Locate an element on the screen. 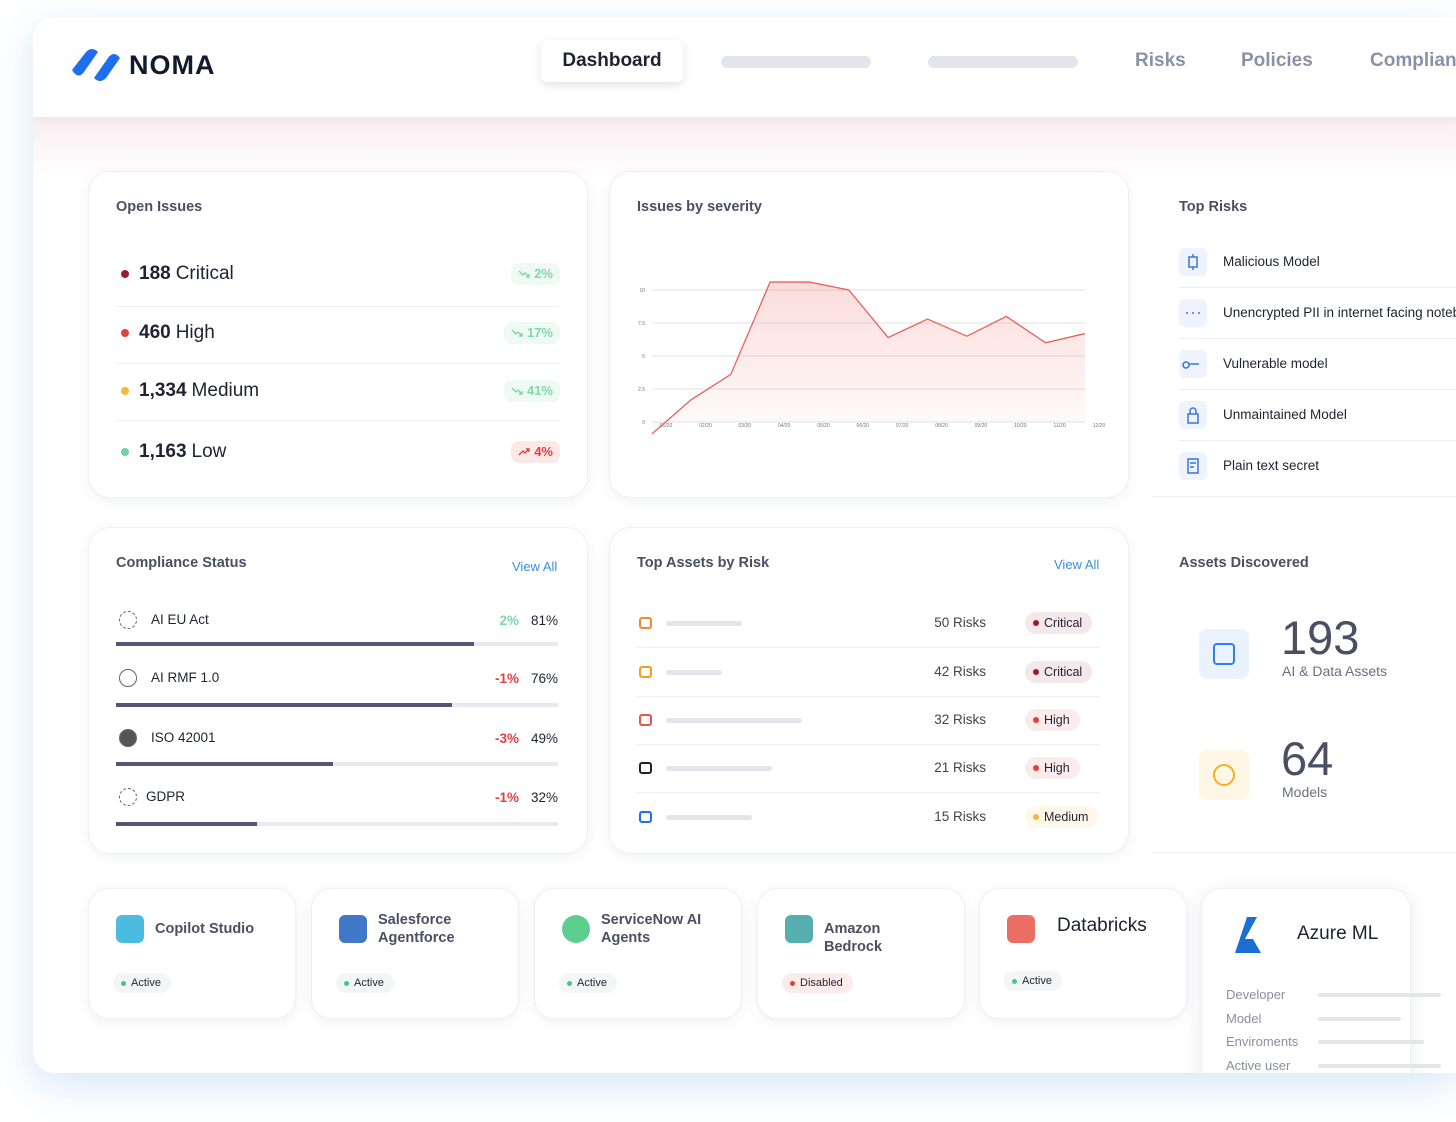  framework-percent: 76% is located at coordinates (544, 678).